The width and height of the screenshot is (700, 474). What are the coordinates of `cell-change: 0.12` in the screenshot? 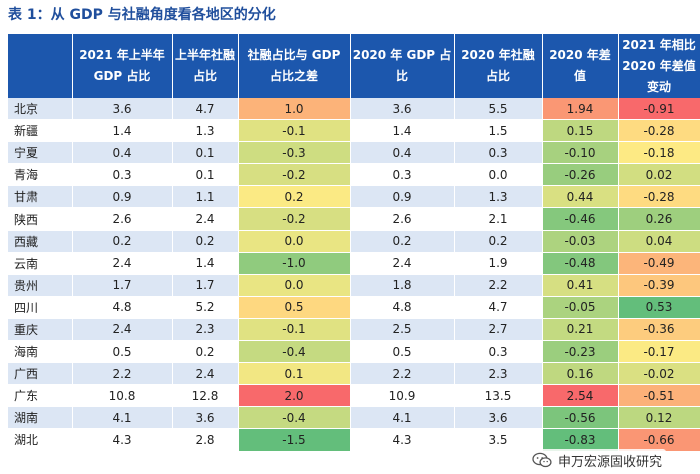 It's located at (659, 418).